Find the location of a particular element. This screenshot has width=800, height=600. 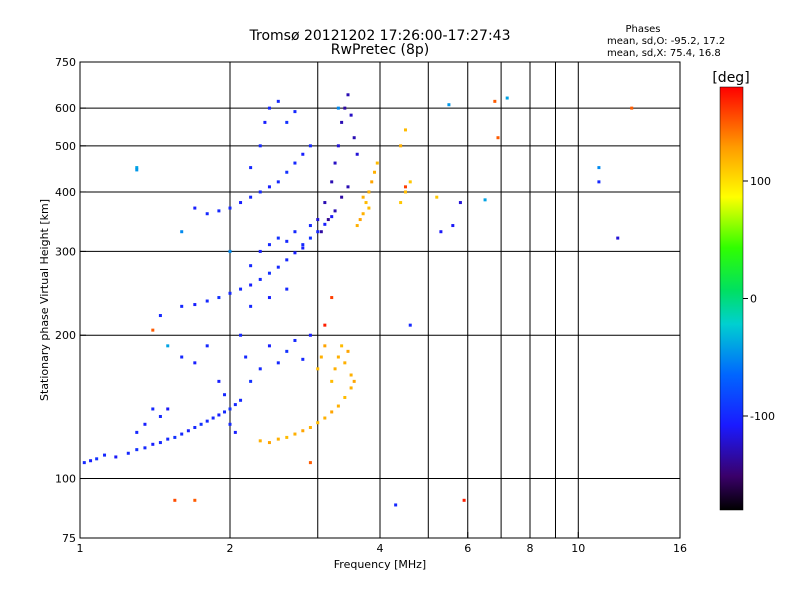

y-tick-label: 300 is located at coordinates (65, 251).